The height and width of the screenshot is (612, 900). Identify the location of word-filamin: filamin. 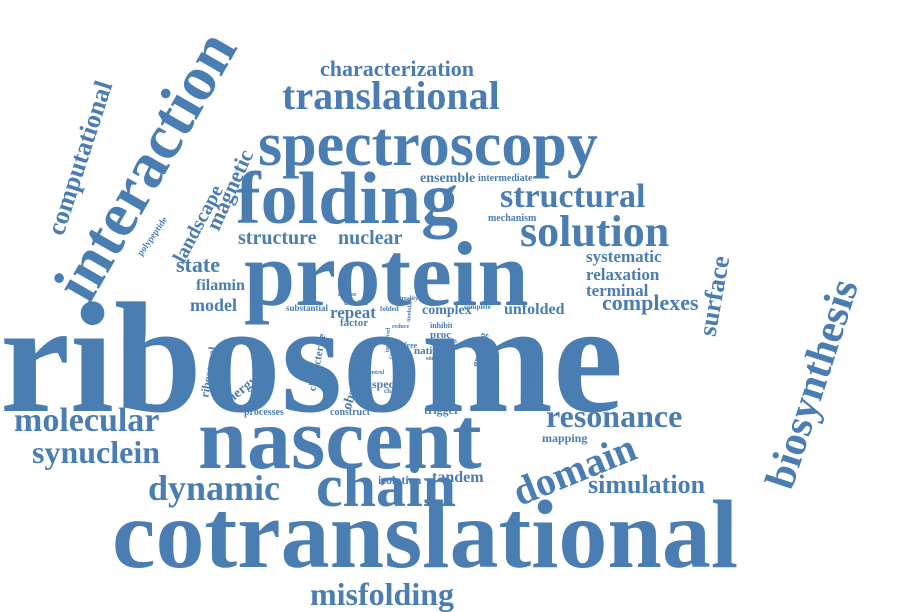
(220, 285).